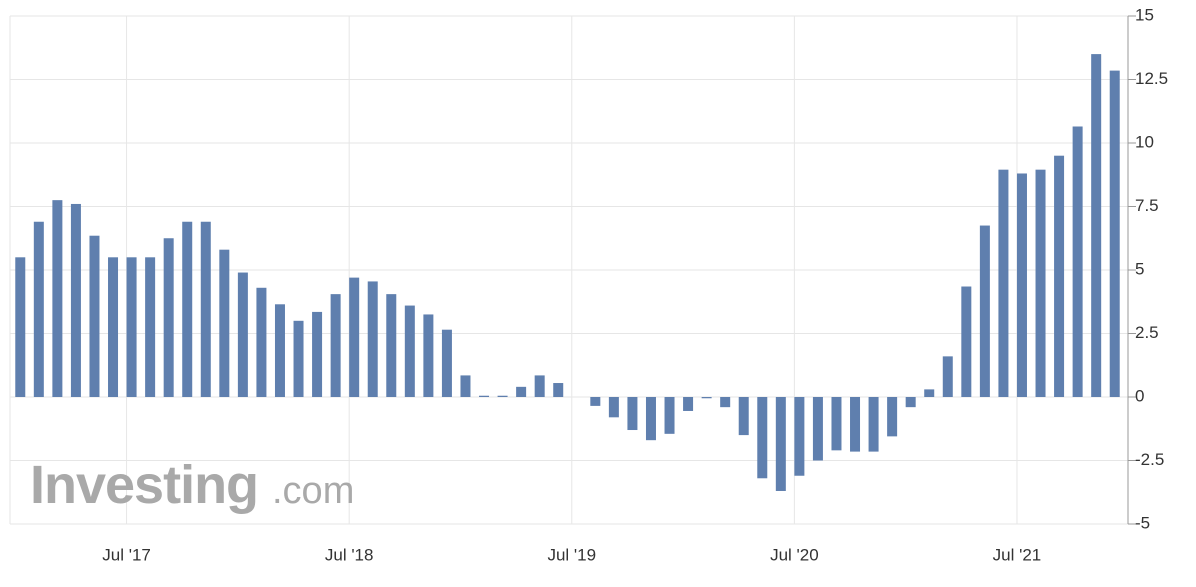 Image resolution: width=1196 pixels, height=587 pixels. I want to click on y-tick-label: -5, so click(1142, 522).